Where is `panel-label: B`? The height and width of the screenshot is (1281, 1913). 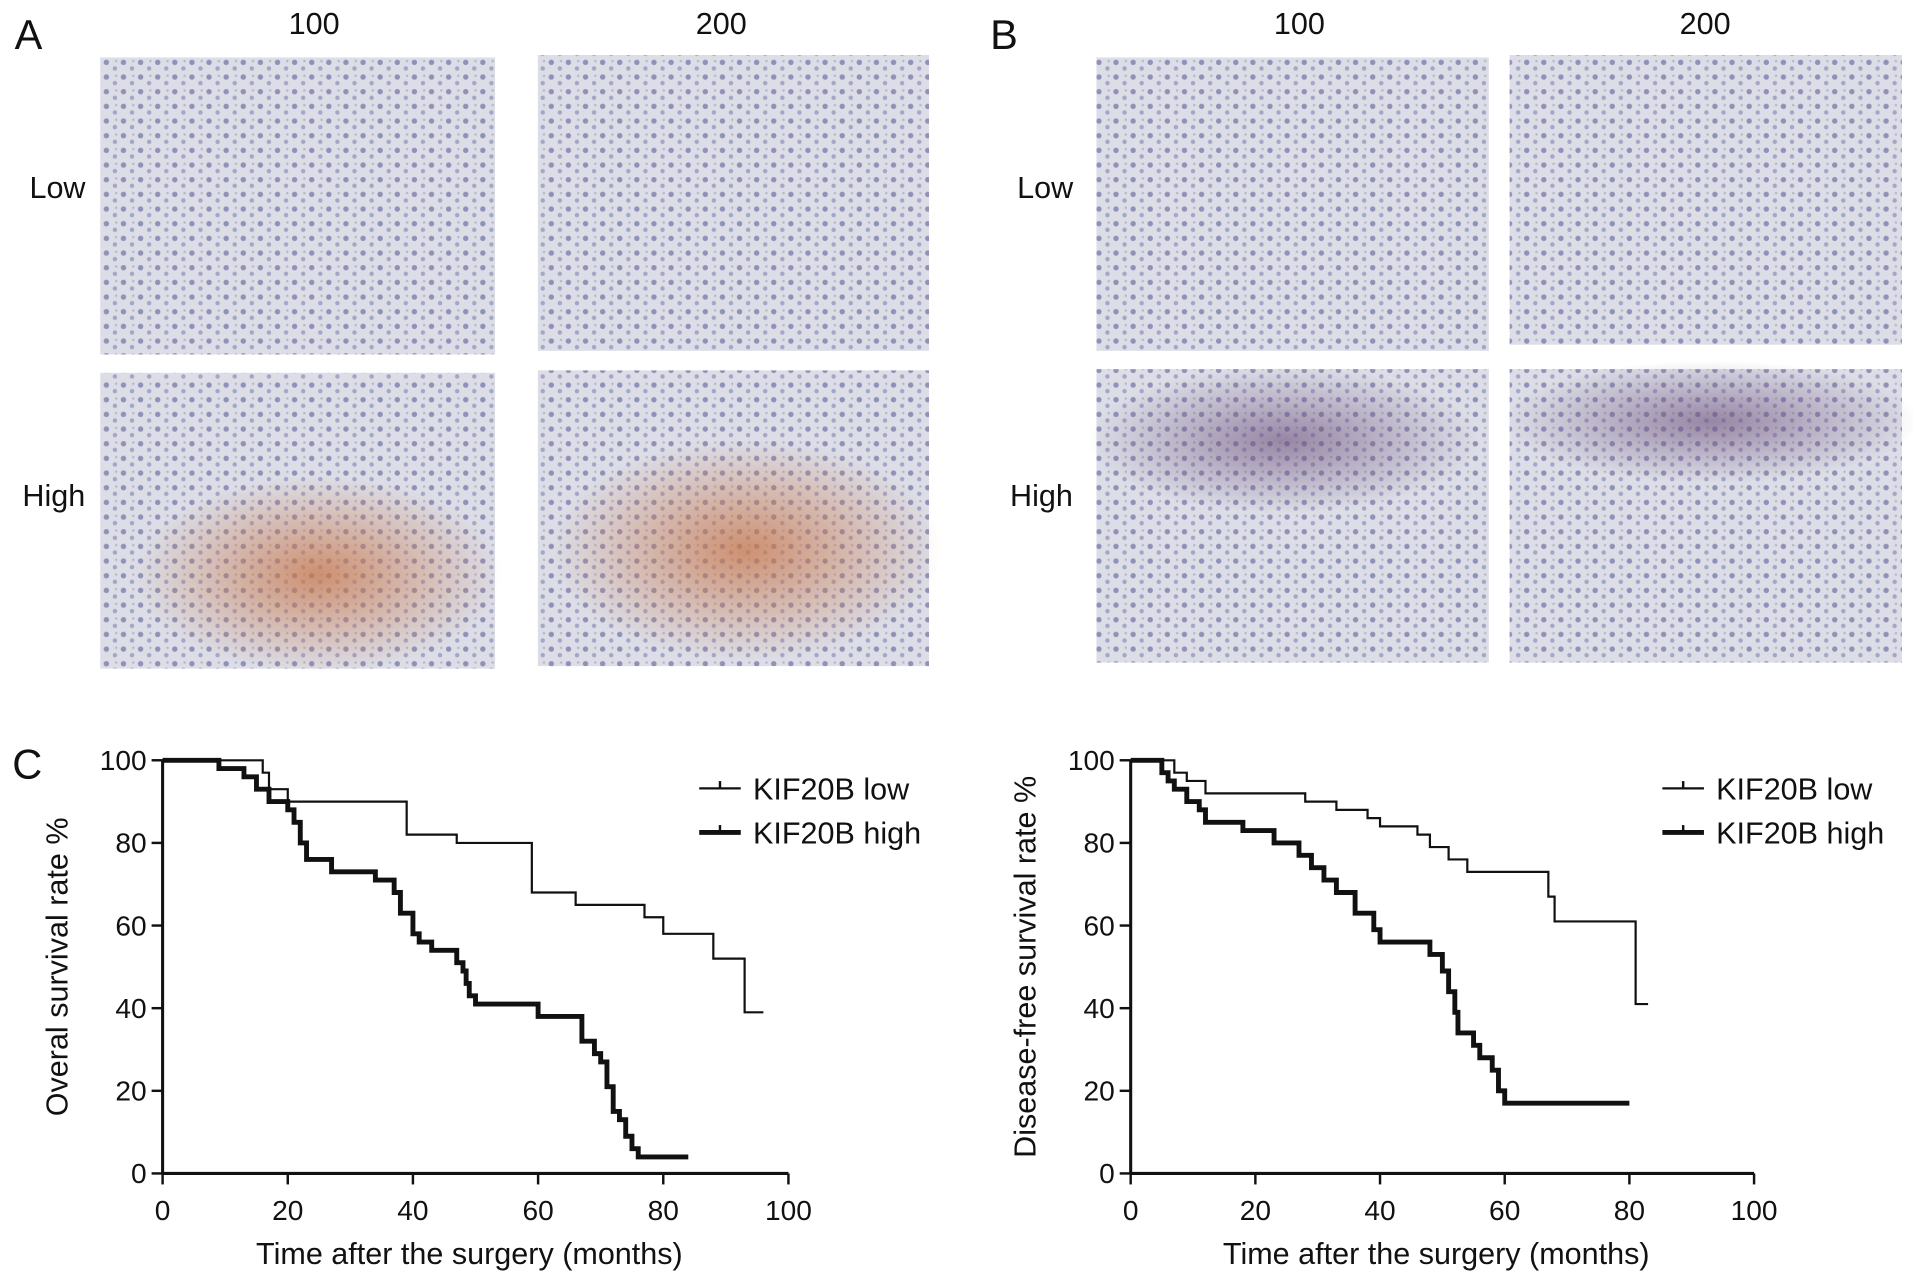 panel-label: B is located at coordinates (1004, 34).